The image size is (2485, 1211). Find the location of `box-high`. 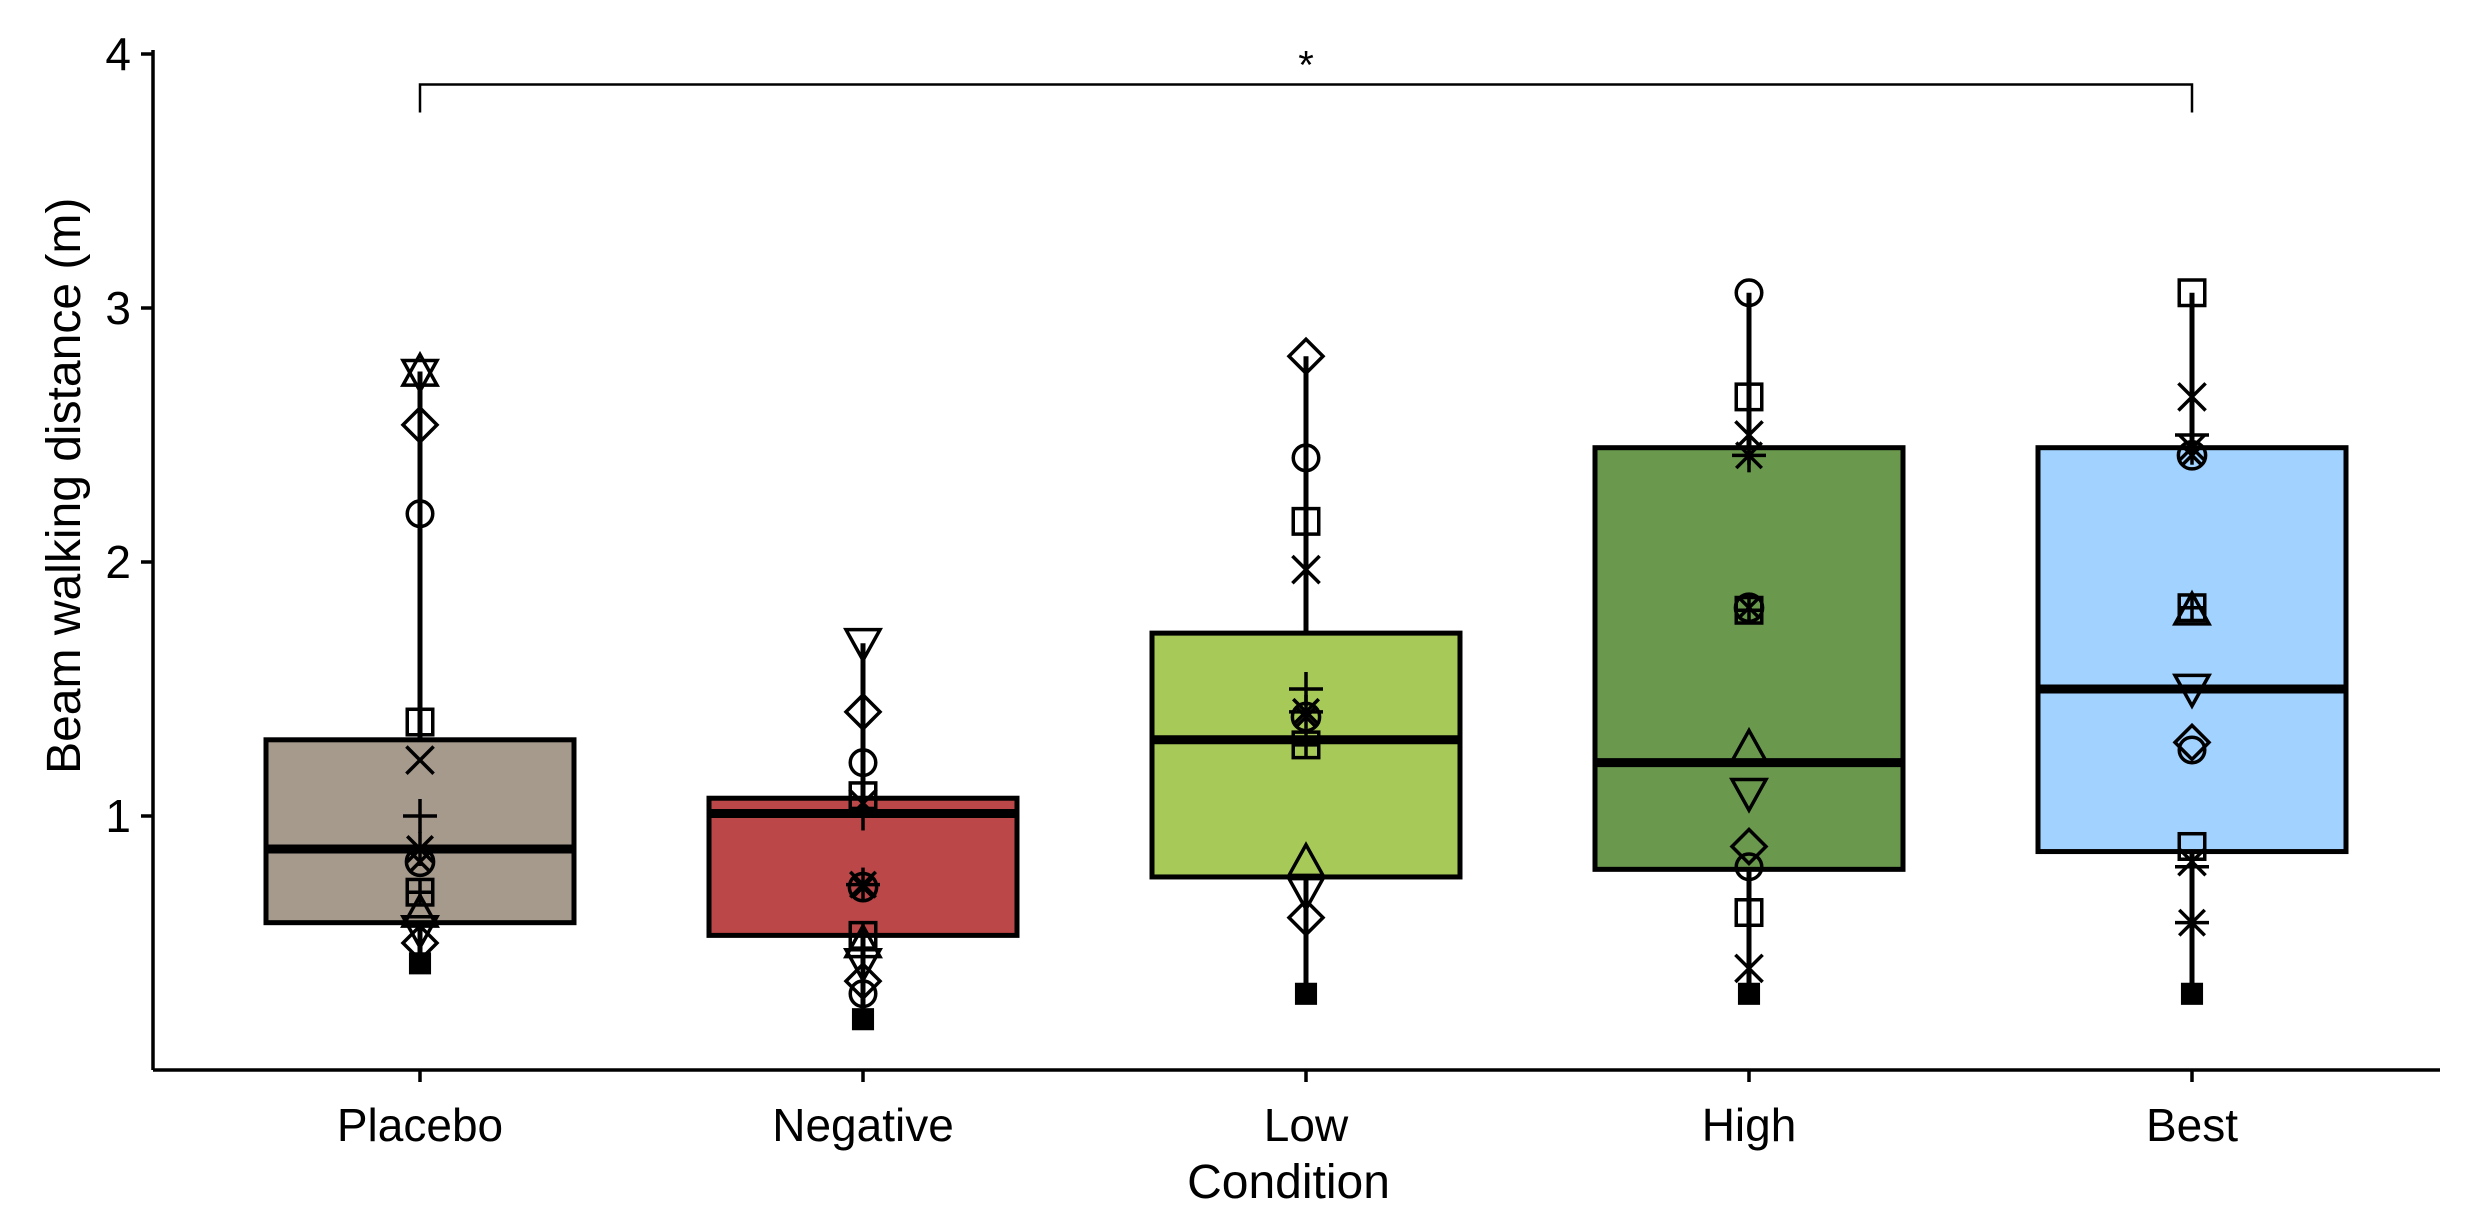

box-high is located at coordinates (1749, 658).